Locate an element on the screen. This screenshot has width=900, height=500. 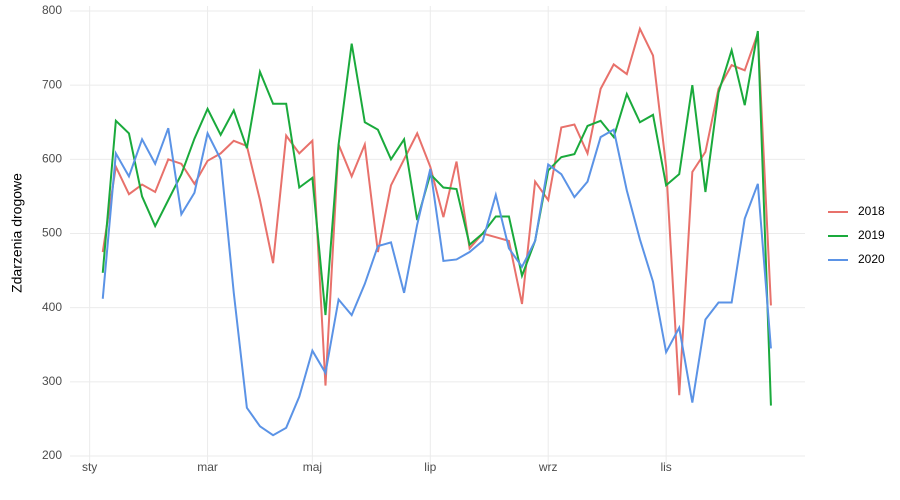
legend-label: 2018 is located at coordinates (871, 211).